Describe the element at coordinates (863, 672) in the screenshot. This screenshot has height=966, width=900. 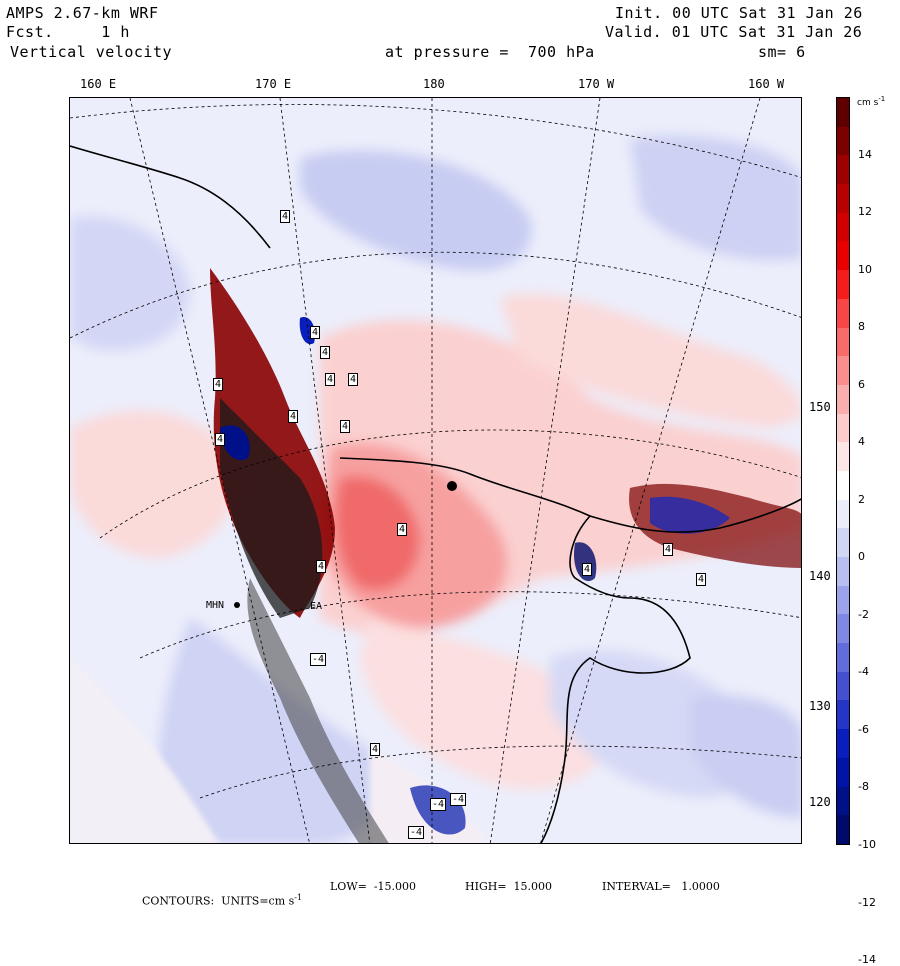
I see `colorbar-tick-label: -4` at that location.